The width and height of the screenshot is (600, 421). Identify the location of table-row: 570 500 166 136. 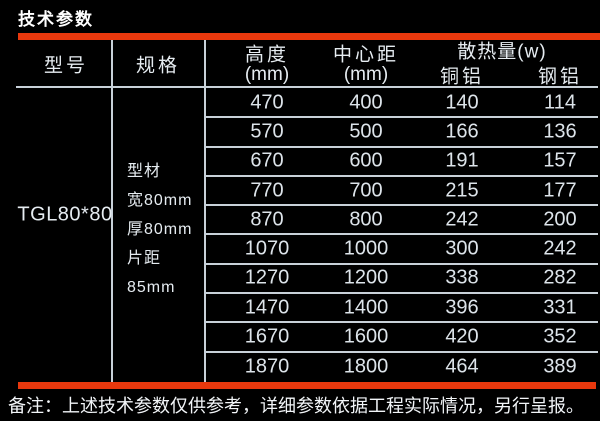
(401, 133).